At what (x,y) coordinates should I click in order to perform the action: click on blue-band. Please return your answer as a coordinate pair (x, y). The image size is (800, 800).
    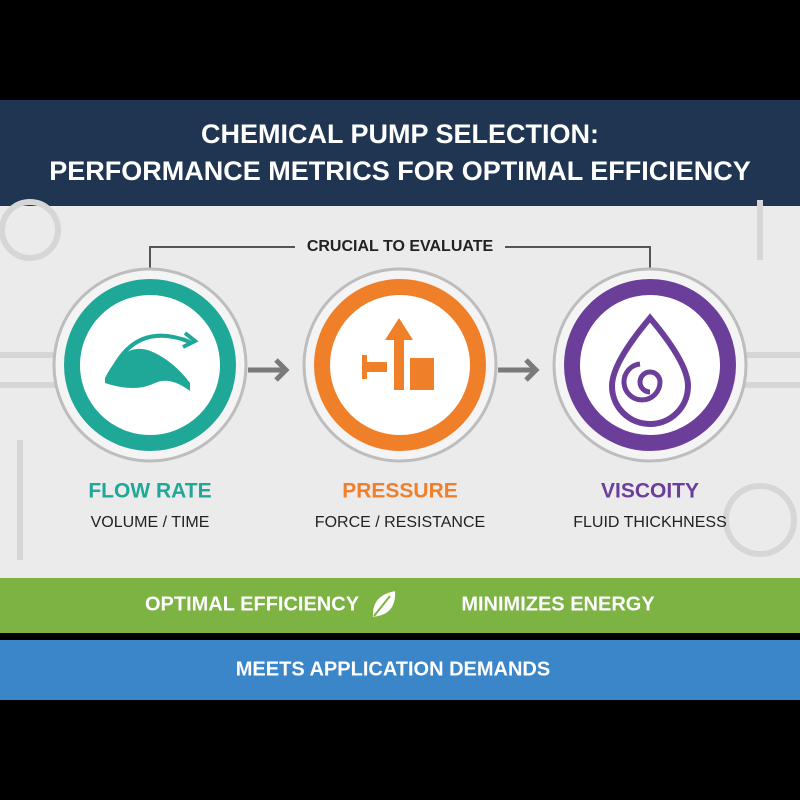
    Looking at the image, I should click on (400, 670).